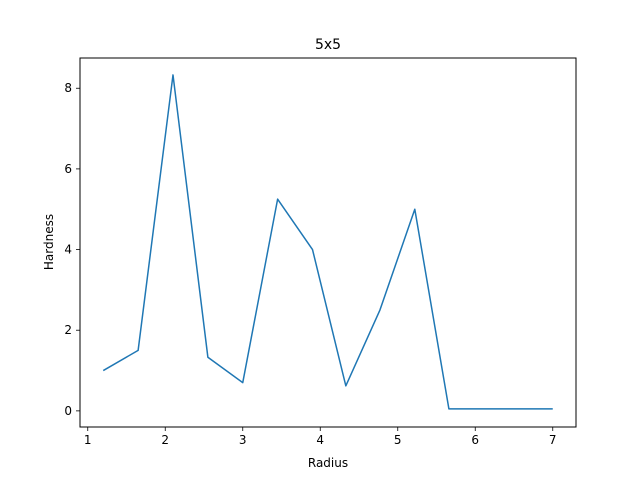 The width and height of the screenshot is (640, 480). What do you see at coordinates (165, 440) in the screenshot?
I see `x-tick-label: 2` at bounding box center [165, 440].